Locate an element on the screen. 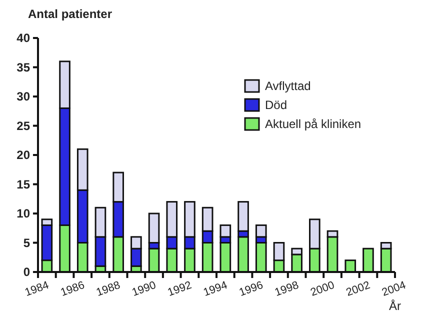 The width and height of the screenshot is (425, 322). legend-label: Avflyttad is located at coordinates (288, 86).